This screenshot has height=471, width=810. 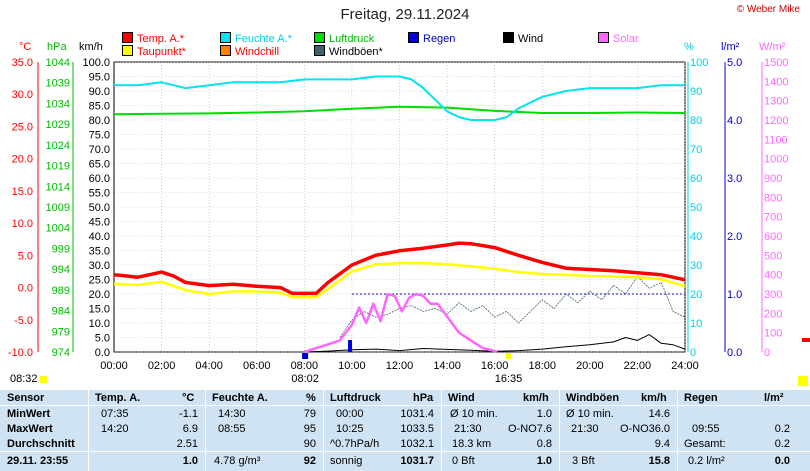 I want to click on pressure_hpa-tick-label: 994, so click(x=61, y=270).